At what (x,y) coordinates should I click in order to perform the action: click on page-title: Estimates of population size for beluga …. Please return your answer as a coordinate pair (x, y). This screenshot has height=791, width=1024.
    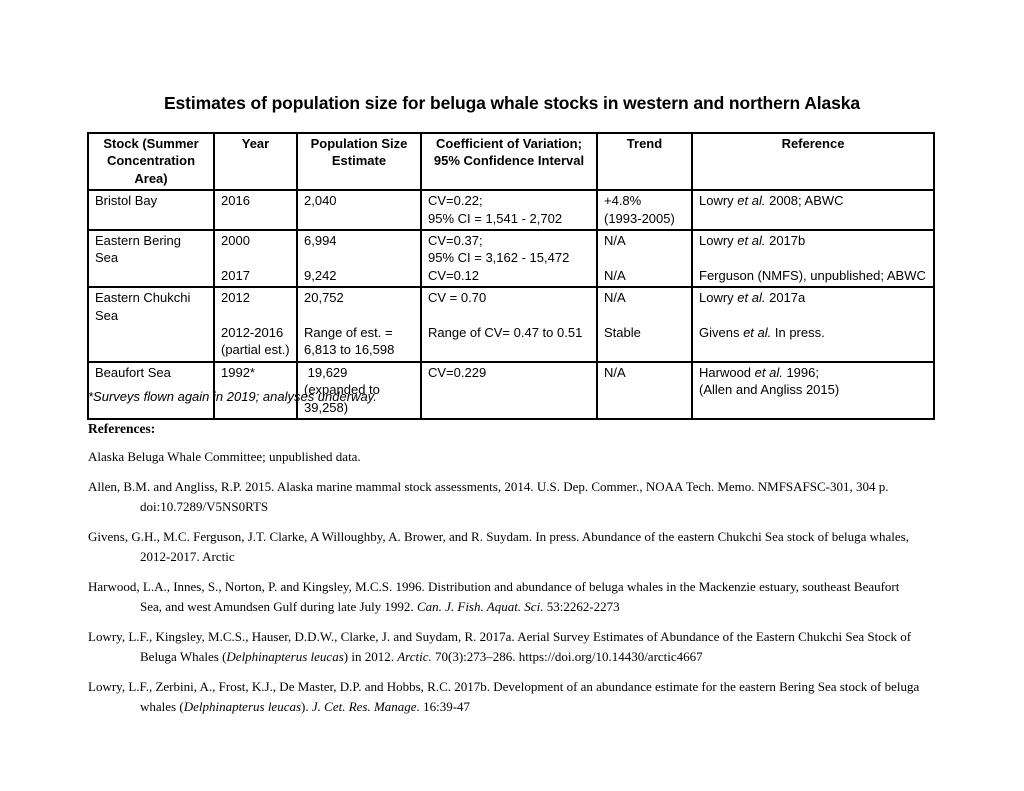
    Looking at the image, I should click on (512, 103).